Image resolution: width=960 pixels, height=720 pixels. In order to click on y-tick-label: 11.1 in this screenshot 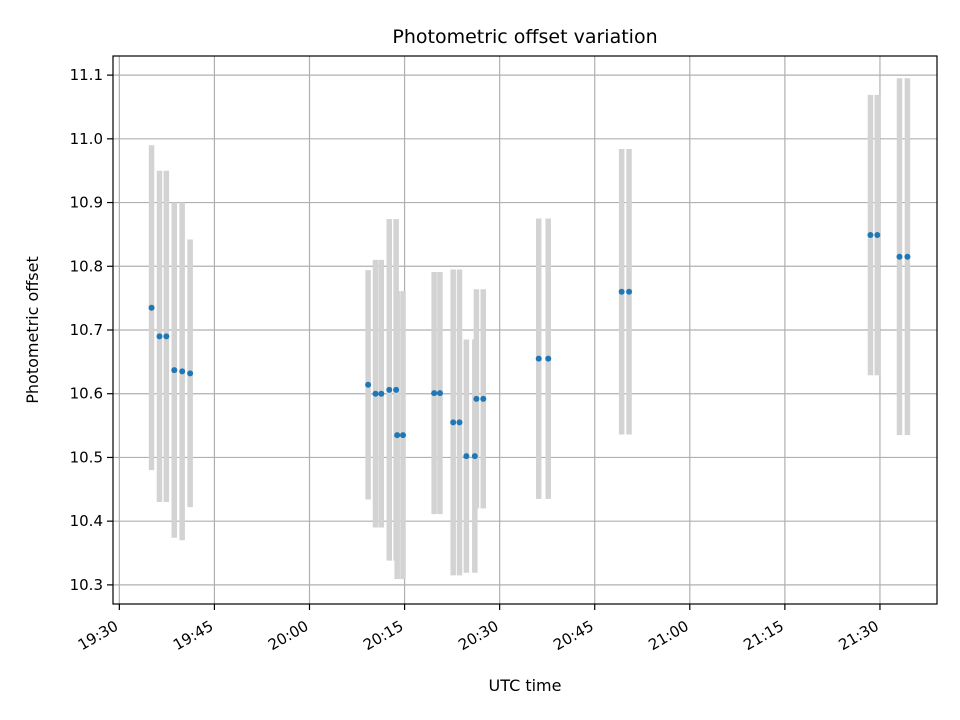, I will do `click(86, 75)`.